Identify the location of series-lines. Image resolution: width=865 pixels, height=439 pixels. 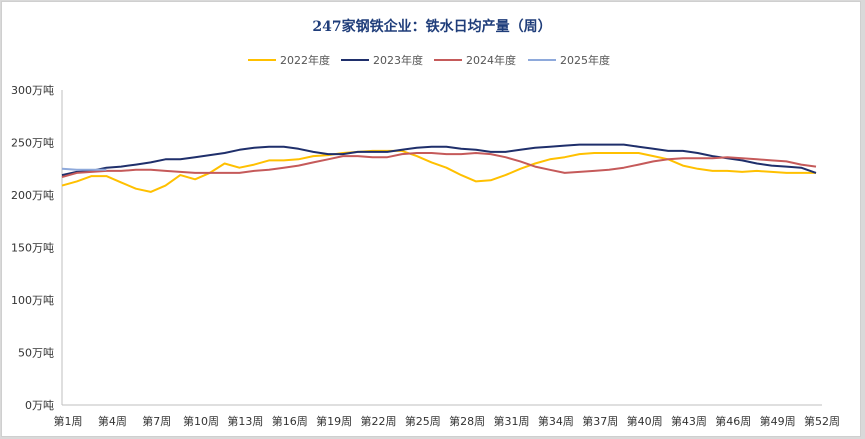
(439, 168).